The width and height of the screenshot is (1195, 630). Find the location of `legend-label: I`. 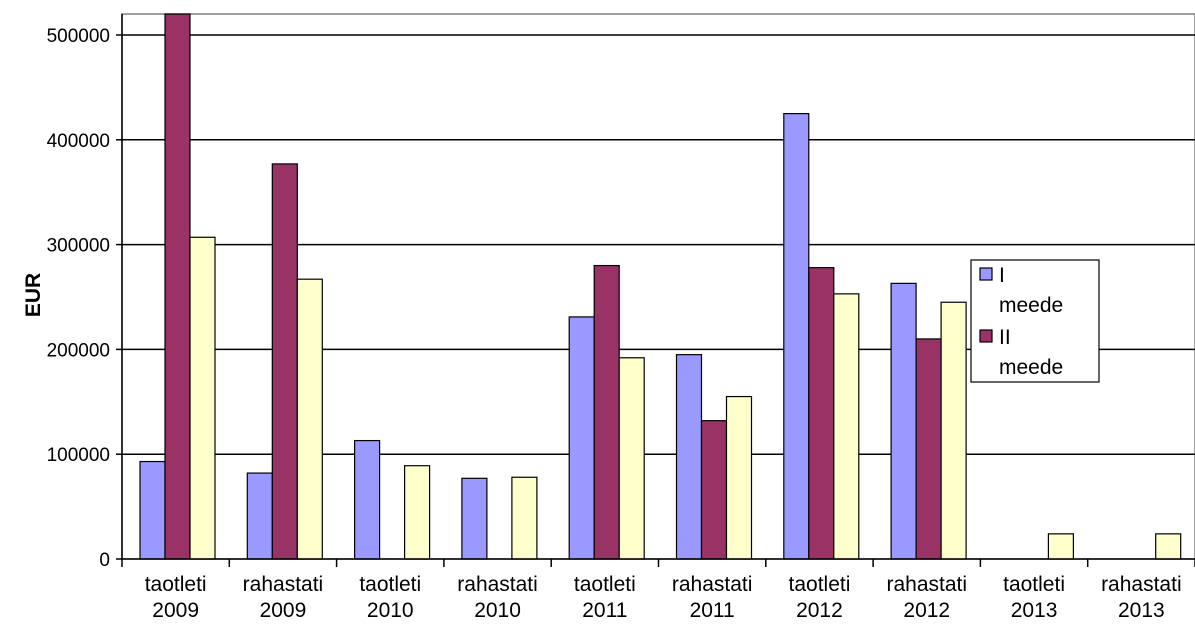

legend-label: I is located at coordinates (1002, 275).